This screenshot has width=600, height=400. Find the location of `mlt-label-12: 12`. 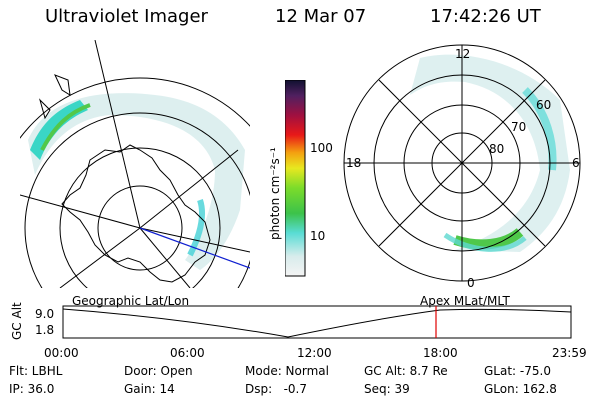

mlt-label-12: 12 is located at coordinates (463, 54).